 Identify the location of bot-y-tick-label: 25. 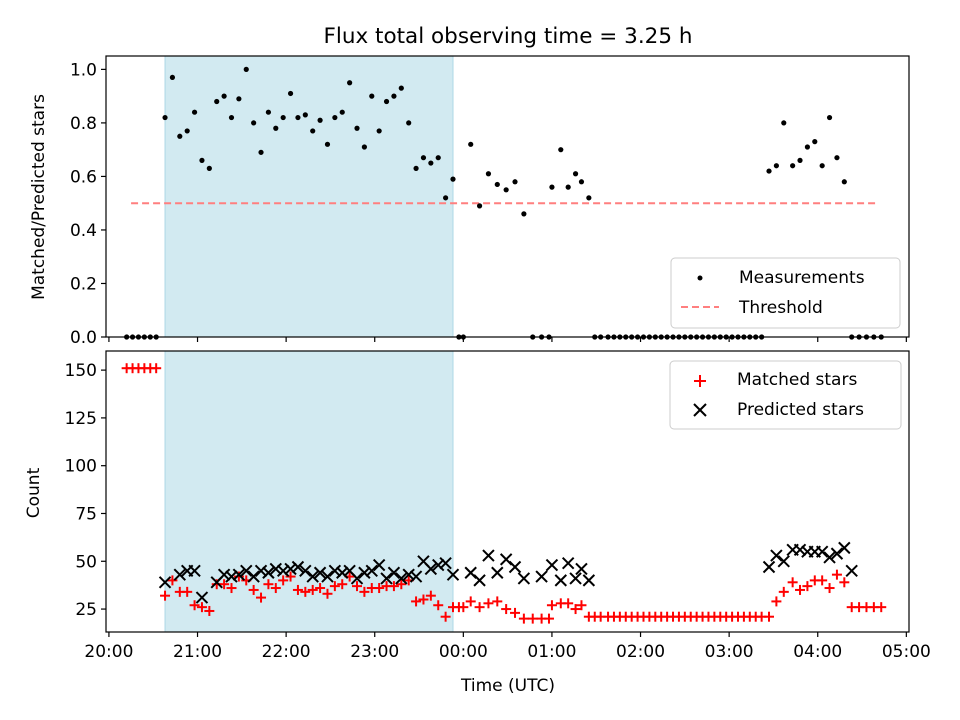
(86, 610).